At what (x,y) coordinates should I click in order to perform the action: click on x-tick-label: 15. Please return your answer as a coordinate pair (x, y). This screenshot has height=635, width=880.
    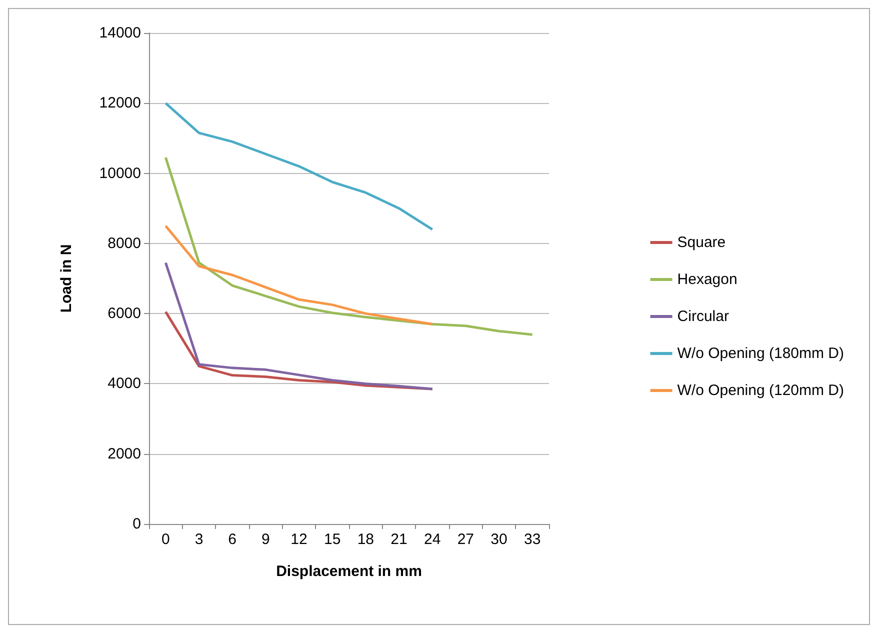
    Looking at the image, I should click on (332, 539).